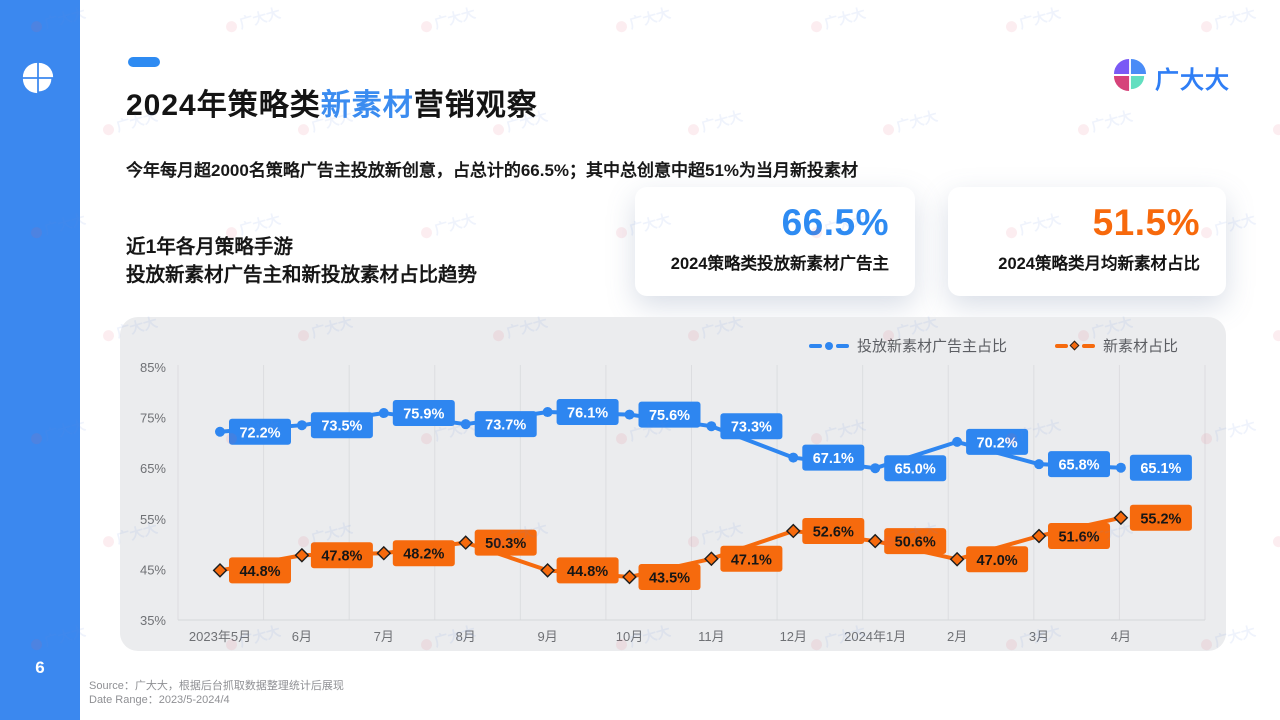 This screenshot has width=1280, height=720. Describe the element at coordinates (835, 222) in the screenshot. I see `stat-value: 66.5%` at that location.